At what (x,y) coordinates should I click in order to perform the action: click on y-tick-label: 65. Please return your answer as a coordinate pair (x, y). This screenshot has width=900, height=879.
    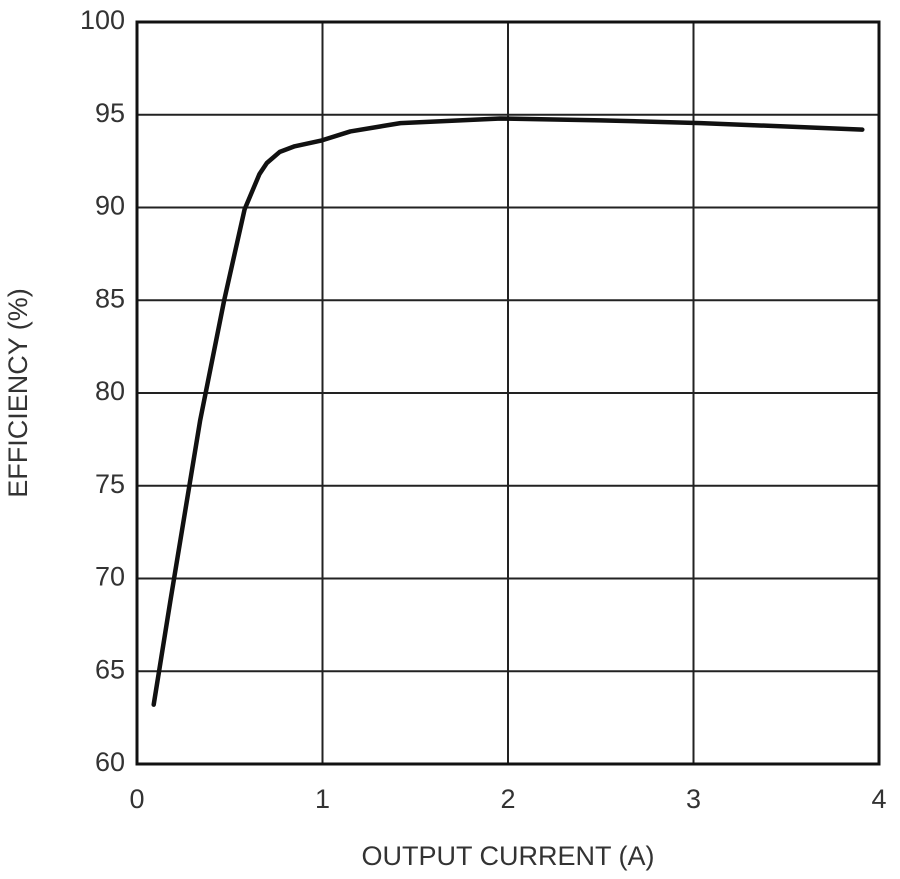
    Looking at the image, I should click on (110, 669).